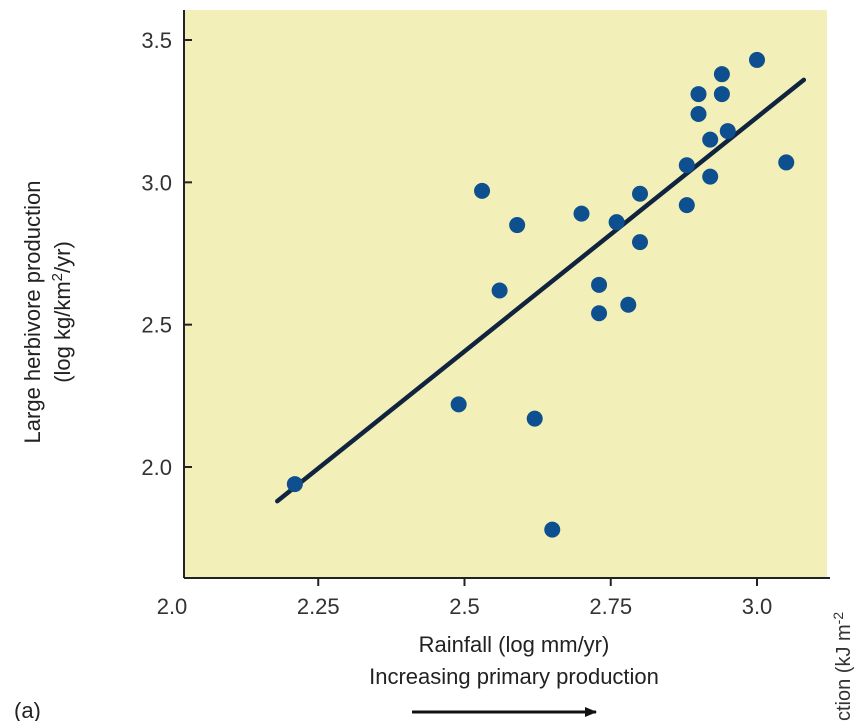 This screenshot has height=721, width=857. What do you see at coordinates (464, 606) in the screenshot?
I see `x-tick-label: 2.5` at bounding box center [464, 606].